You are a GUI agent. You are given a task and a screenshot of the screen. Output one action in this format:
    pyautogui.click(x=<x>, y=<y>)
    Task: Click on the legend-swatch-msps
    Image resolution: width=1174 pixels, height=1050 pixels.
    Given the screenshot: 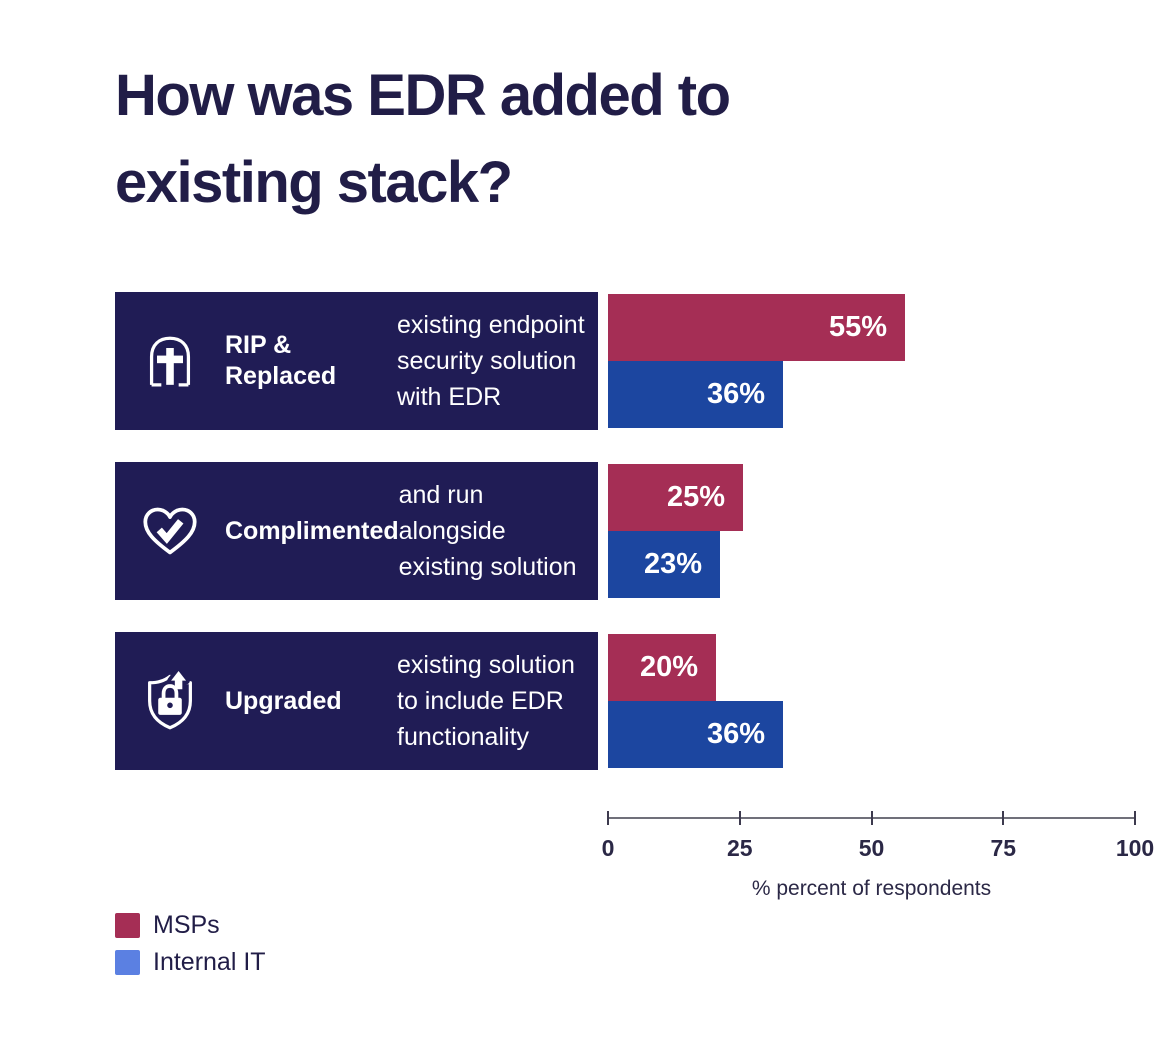 What is the action you would take?
    pyautogui.click(x=127, y=925)
    